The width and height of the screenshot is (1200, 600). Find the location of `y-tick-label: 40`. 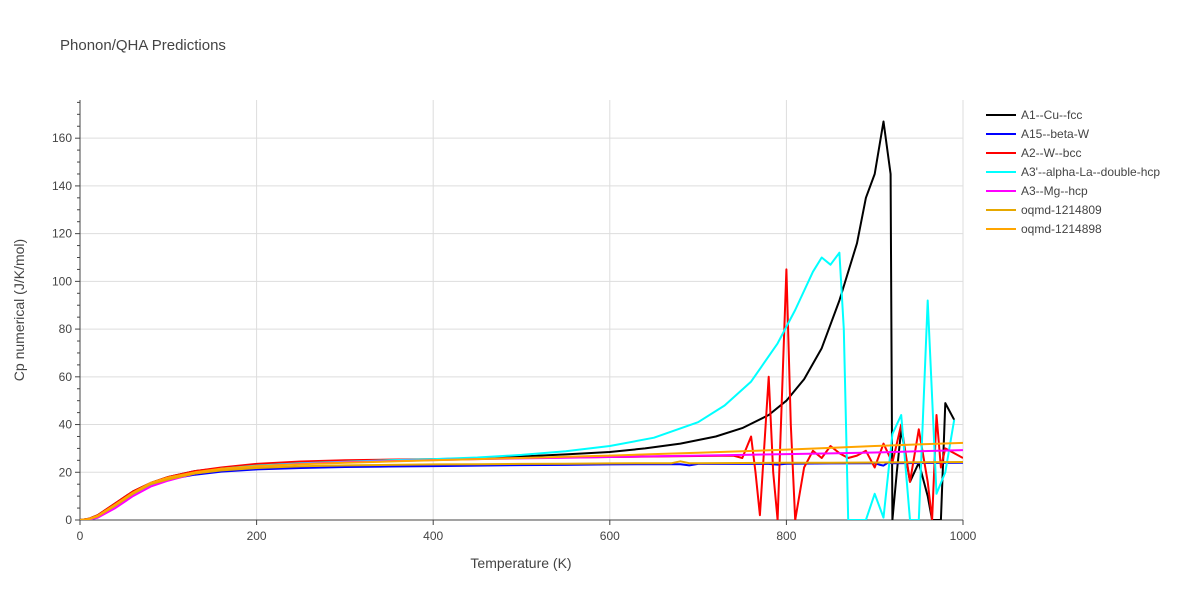

y-tick-label: 40 is located at coordinates (66, 425).